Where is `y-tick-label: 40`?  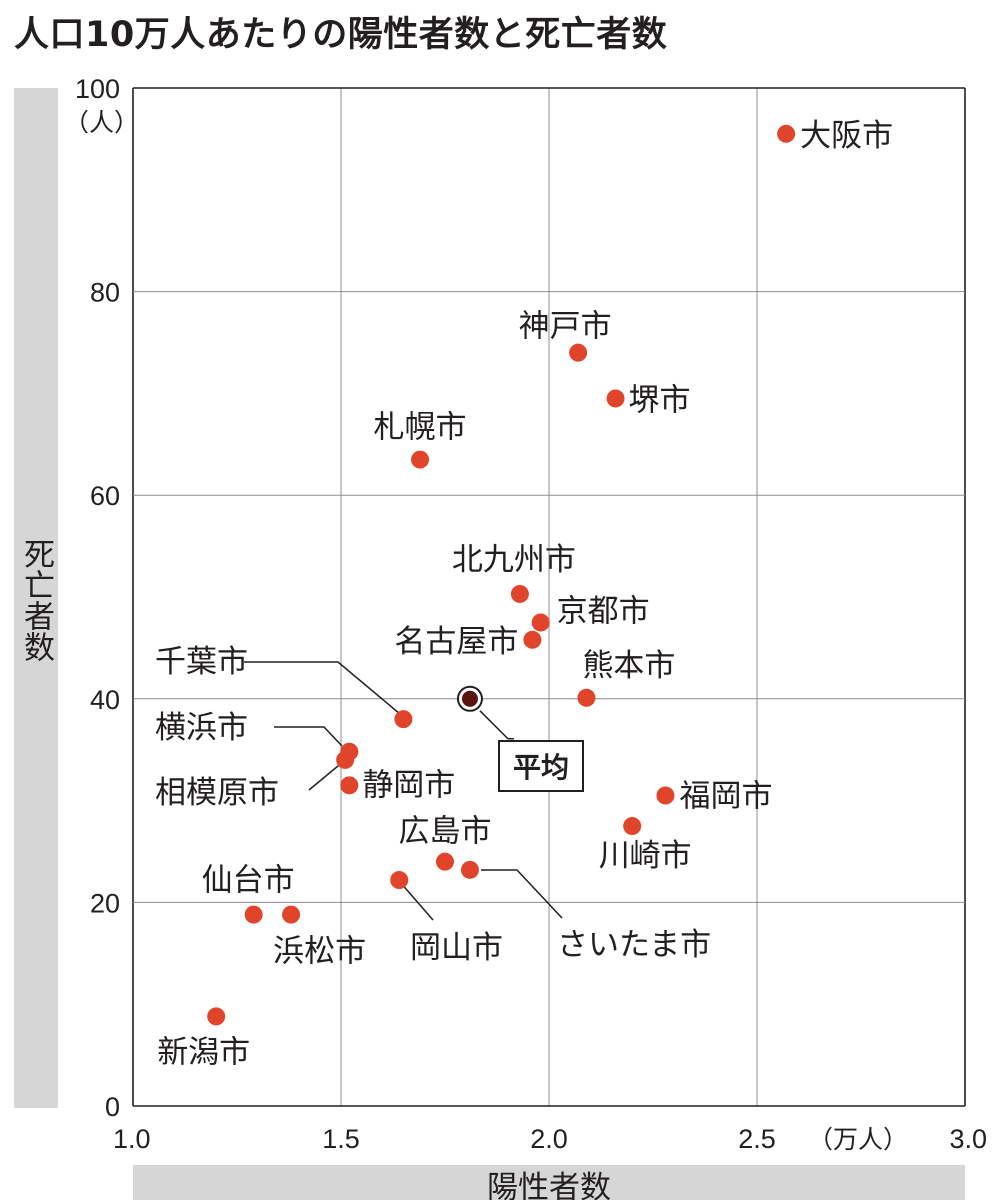
y-tick-label: 40 is located at coordinates (105, 700).